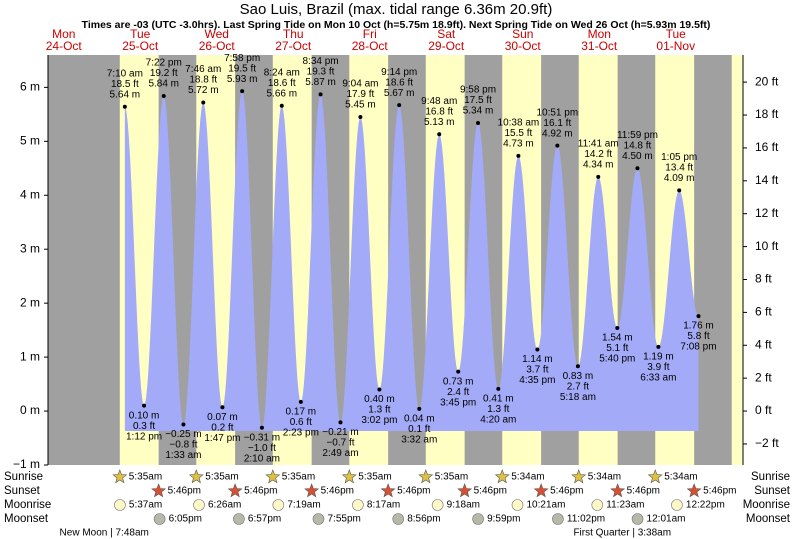 The height and width of the screenshot is (539, 793). Describe the element at coordinates (772, 491) in the screenshot. I see `row-label: Sunset` at that location.